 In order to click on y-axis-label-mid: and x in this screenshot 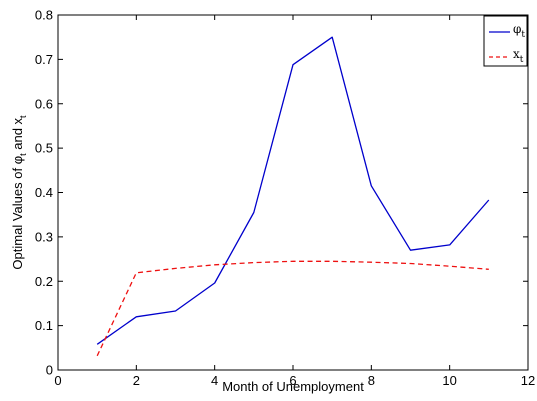, I will do `click(17, 135)`.